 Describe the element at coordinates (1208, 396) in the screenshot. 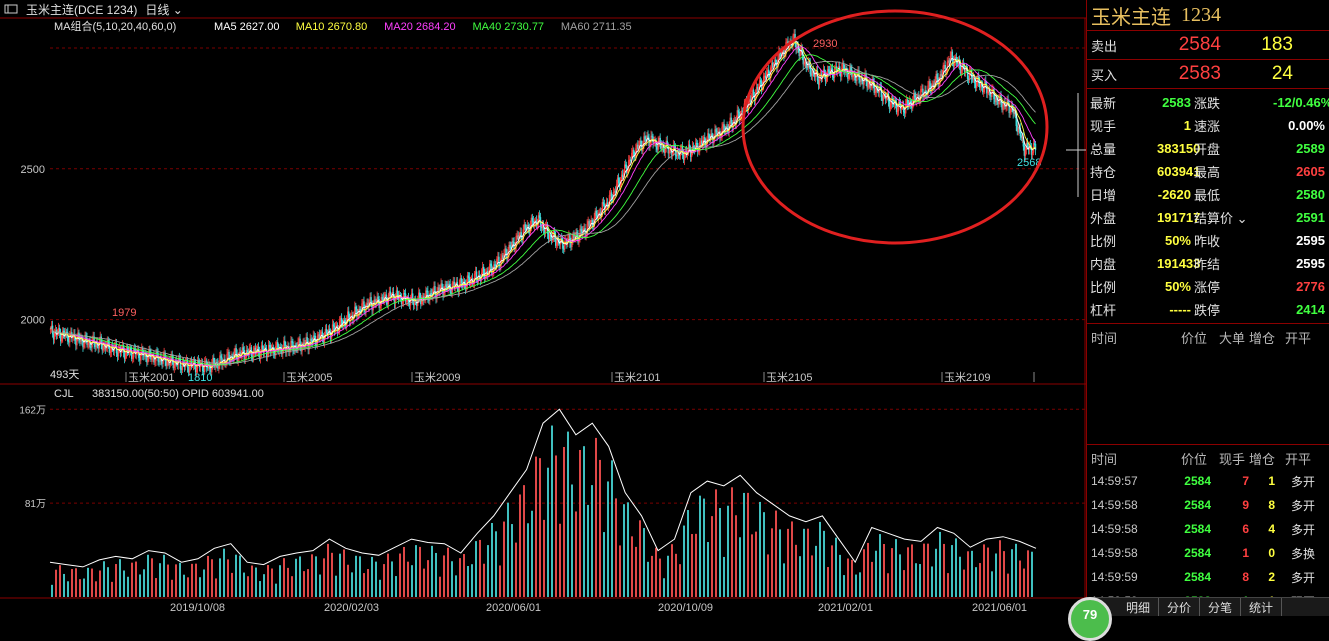

I see `big-order-list` at that location.